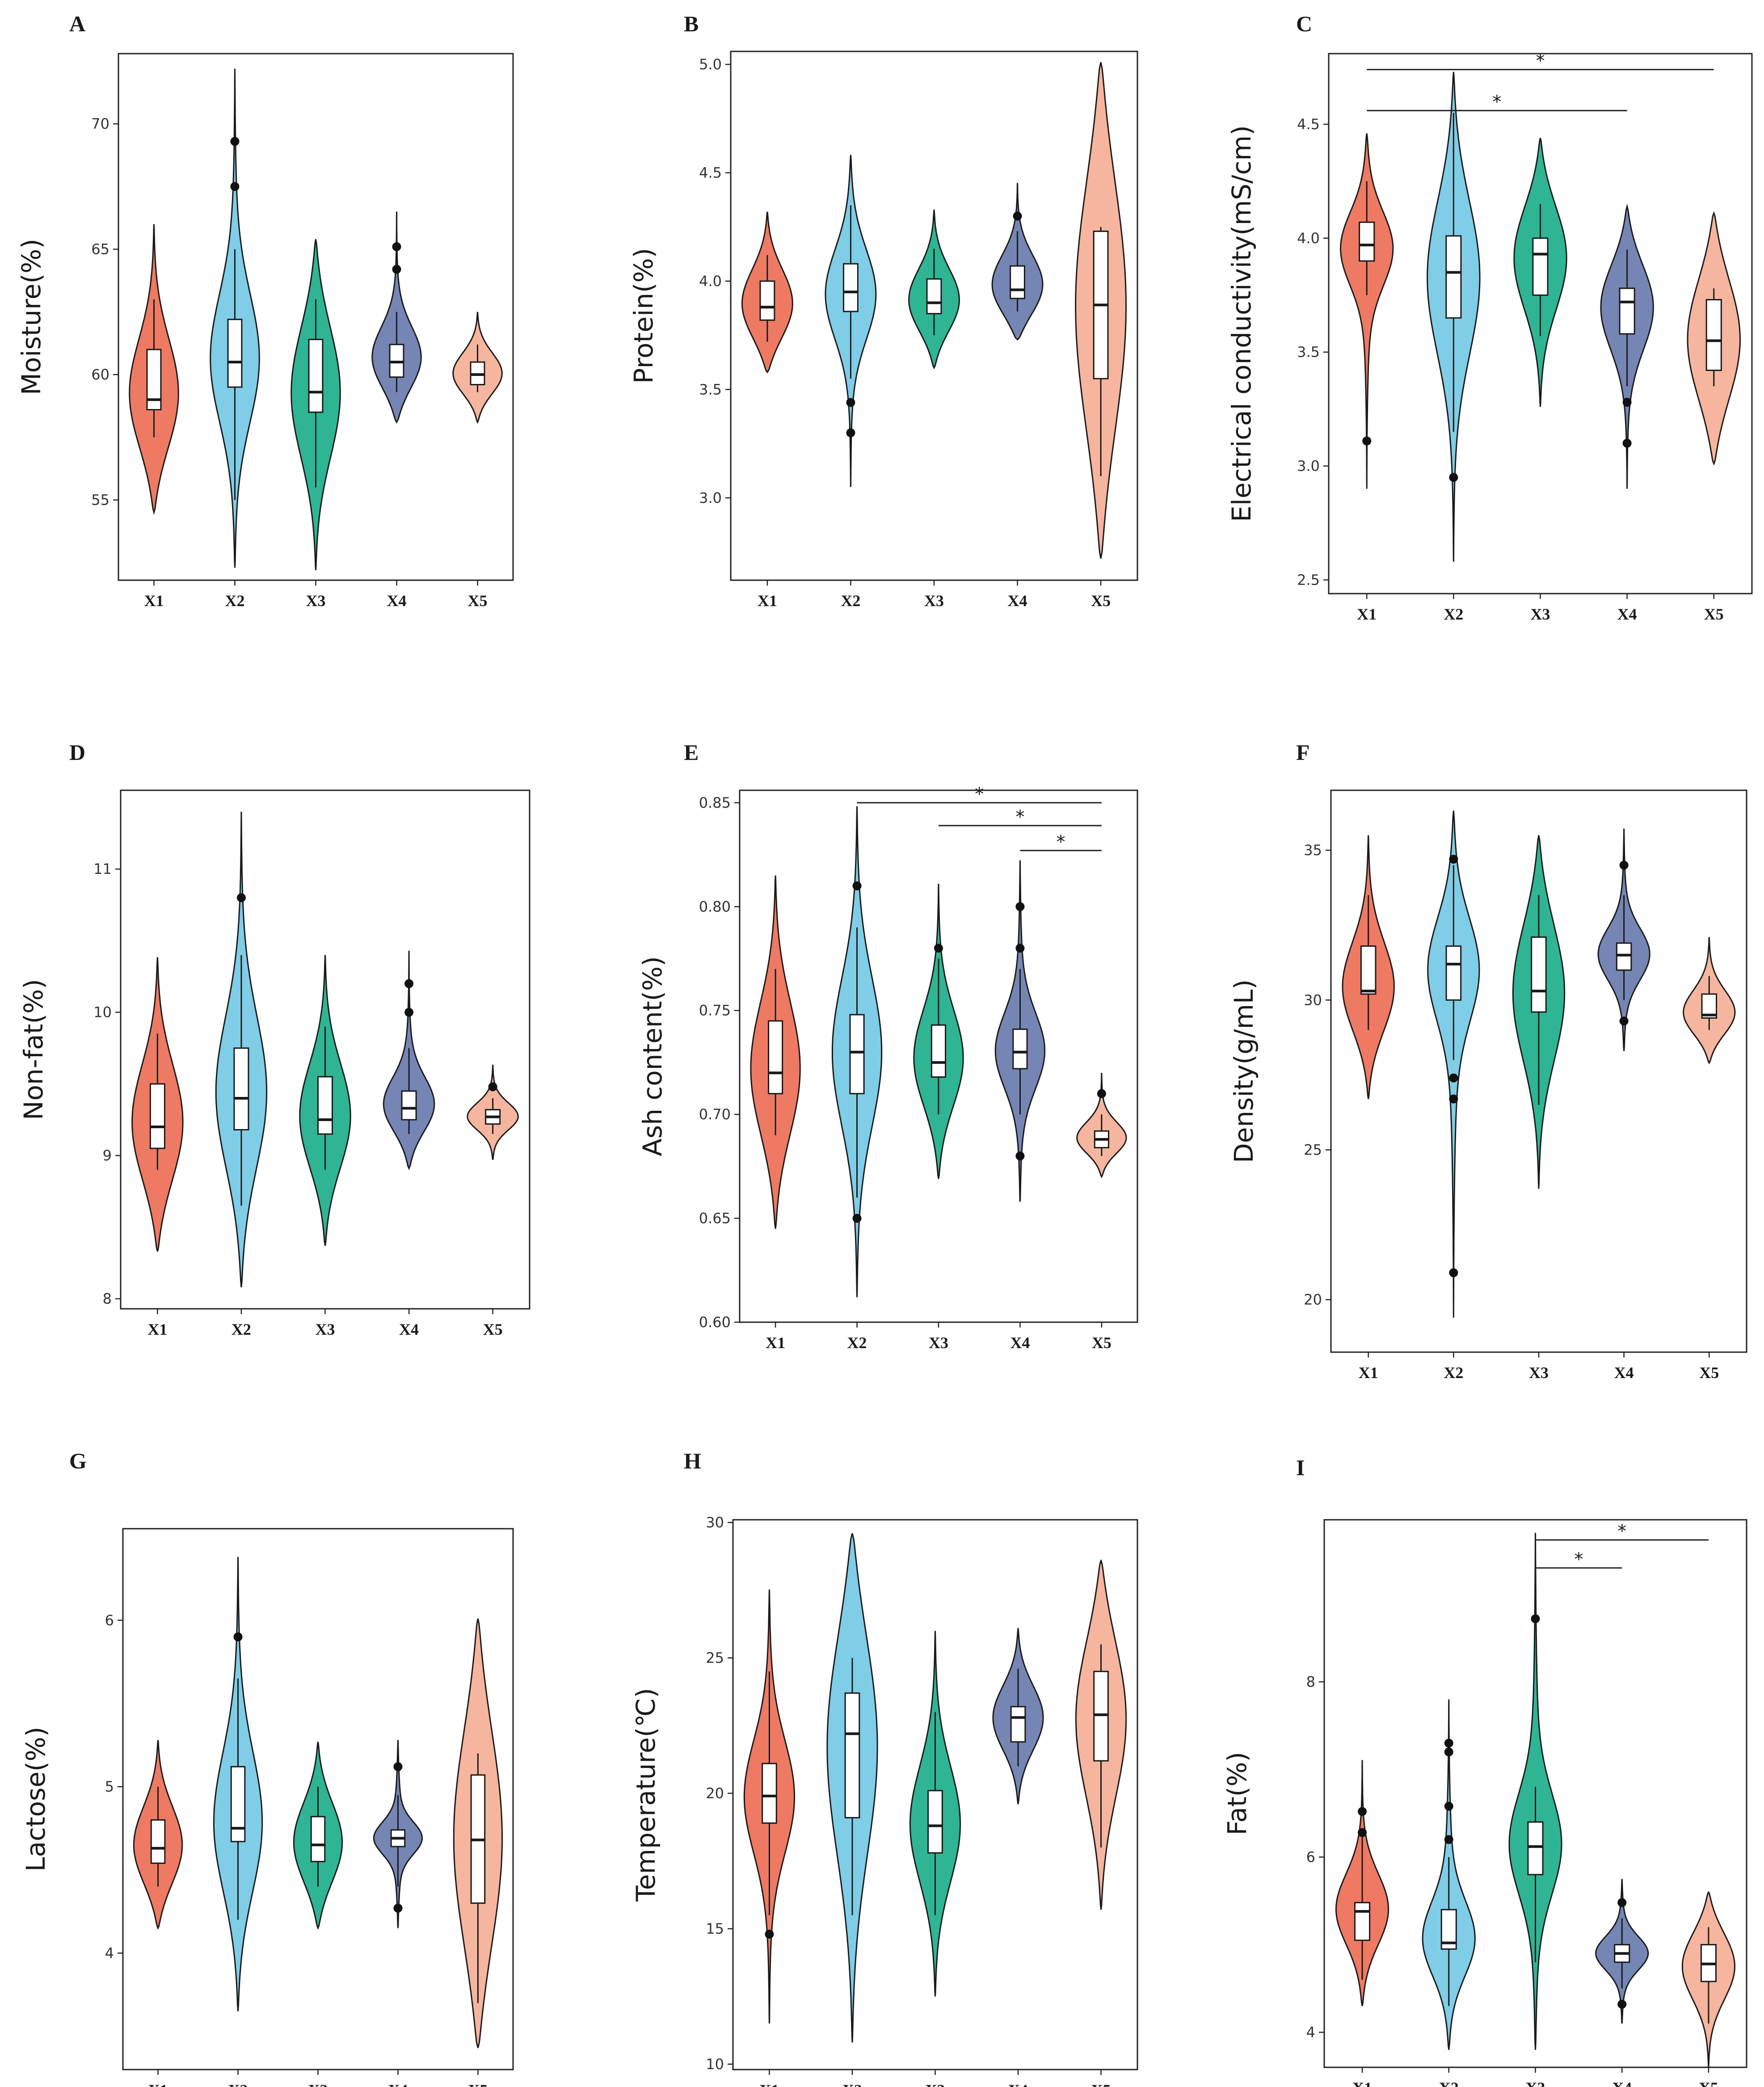  I want to click on y-tick-label: 55, so click(100, 499).